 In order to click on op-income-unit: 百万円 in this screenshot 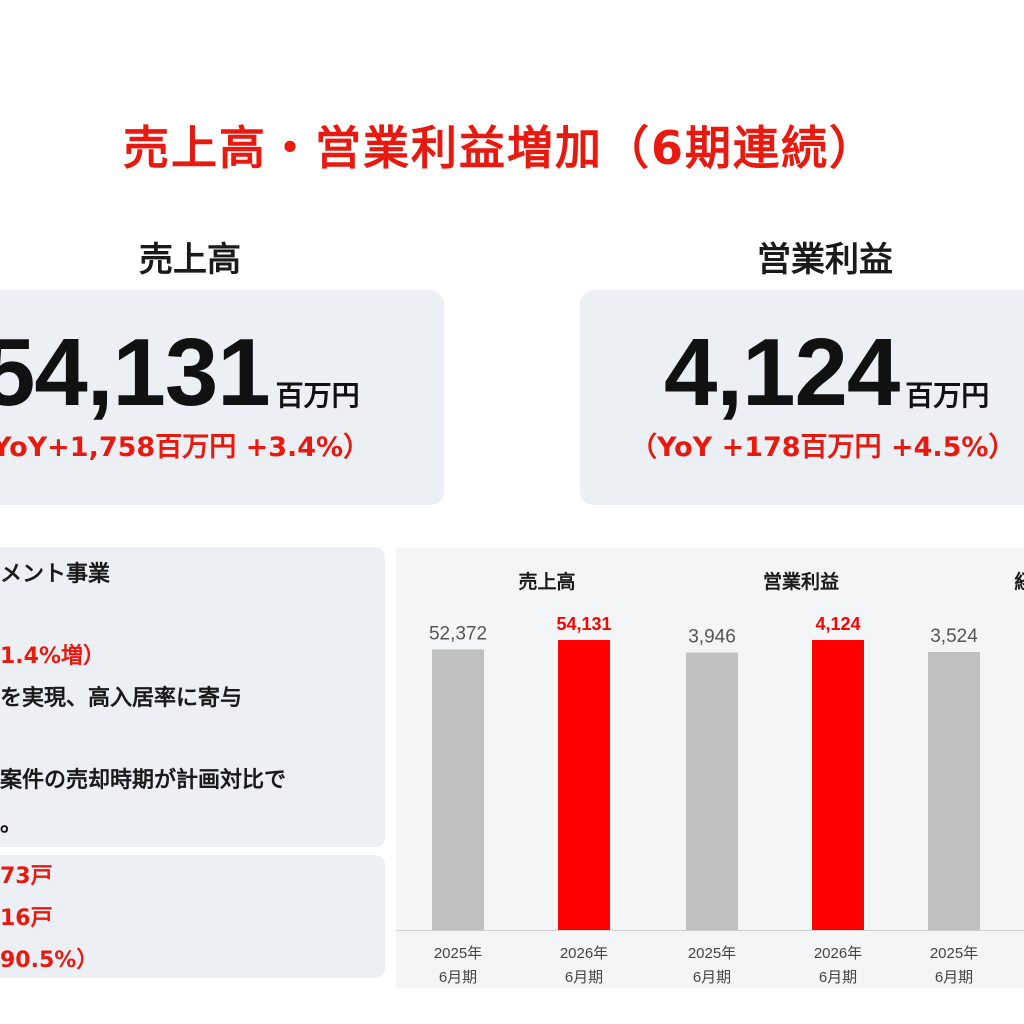, I will do `click(947, 395)`.